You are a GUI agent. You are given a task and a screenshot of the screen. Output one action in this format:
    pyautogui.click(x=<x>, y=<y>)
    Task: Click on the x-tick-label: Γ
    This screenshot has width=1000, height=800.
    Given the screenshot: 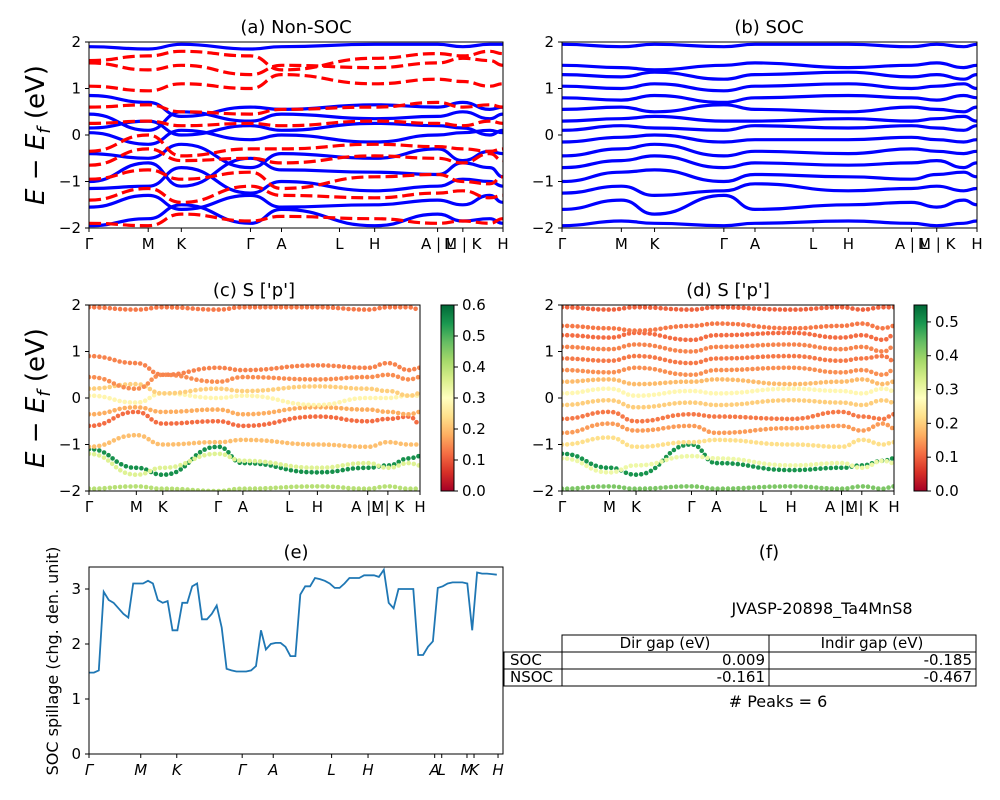 What is the action you would take?
    pyautogui.click(x=691, y=507)
    